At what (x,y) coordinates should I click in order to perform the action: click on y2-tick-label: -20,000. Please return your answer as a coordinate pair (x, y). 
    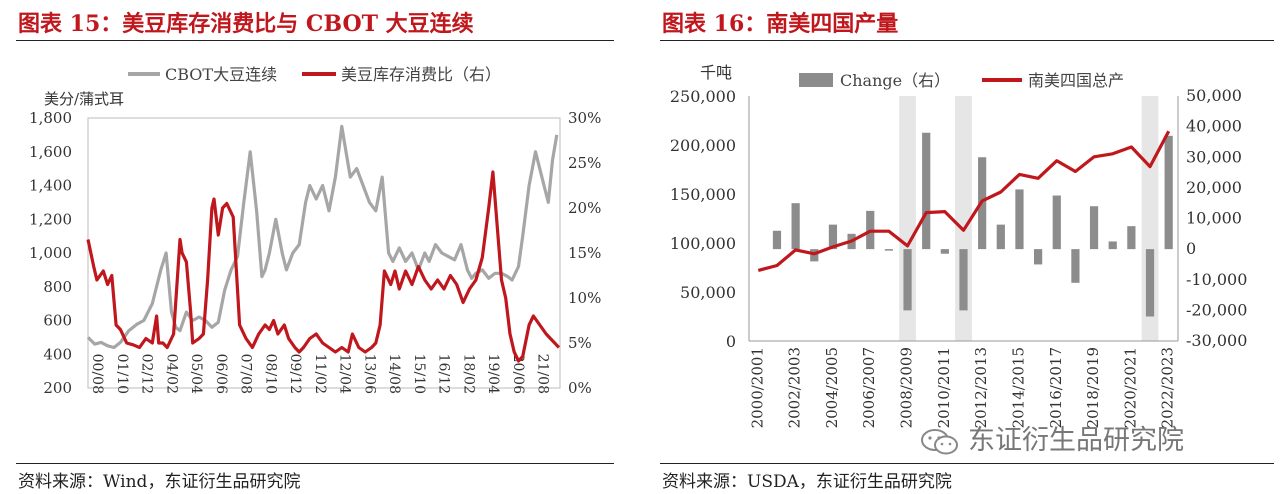
    Looking at the image, I should click on (1216, 309).